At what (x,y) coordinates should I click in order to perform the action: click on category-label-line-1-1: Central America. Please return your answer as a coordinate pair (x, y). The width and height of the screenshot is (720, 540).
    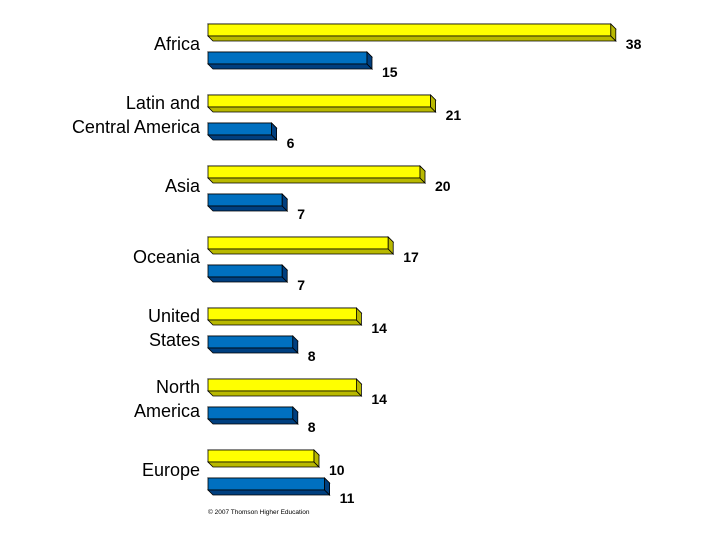
    Looking at the image, I should click on (136, 127).